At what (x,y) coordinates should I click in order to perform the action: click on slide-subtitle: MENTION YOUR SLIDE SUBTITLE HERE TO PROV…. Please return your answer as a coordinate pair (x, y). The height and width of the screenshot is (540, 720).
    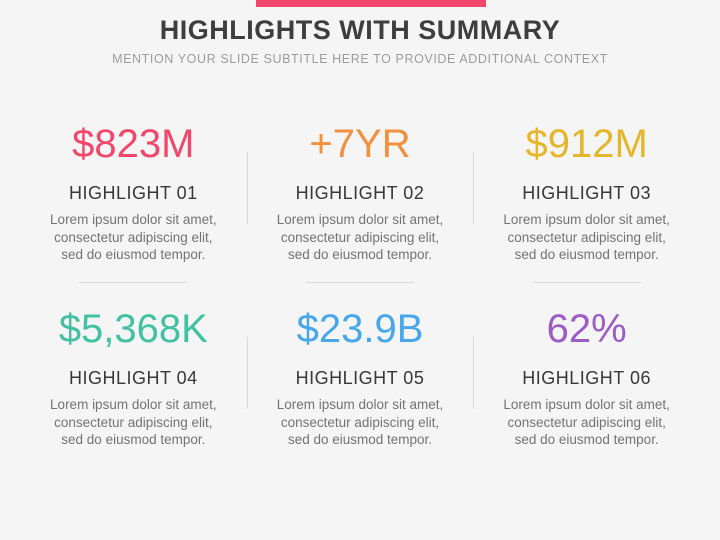
    Looking at the image, I should click on (360, 59).